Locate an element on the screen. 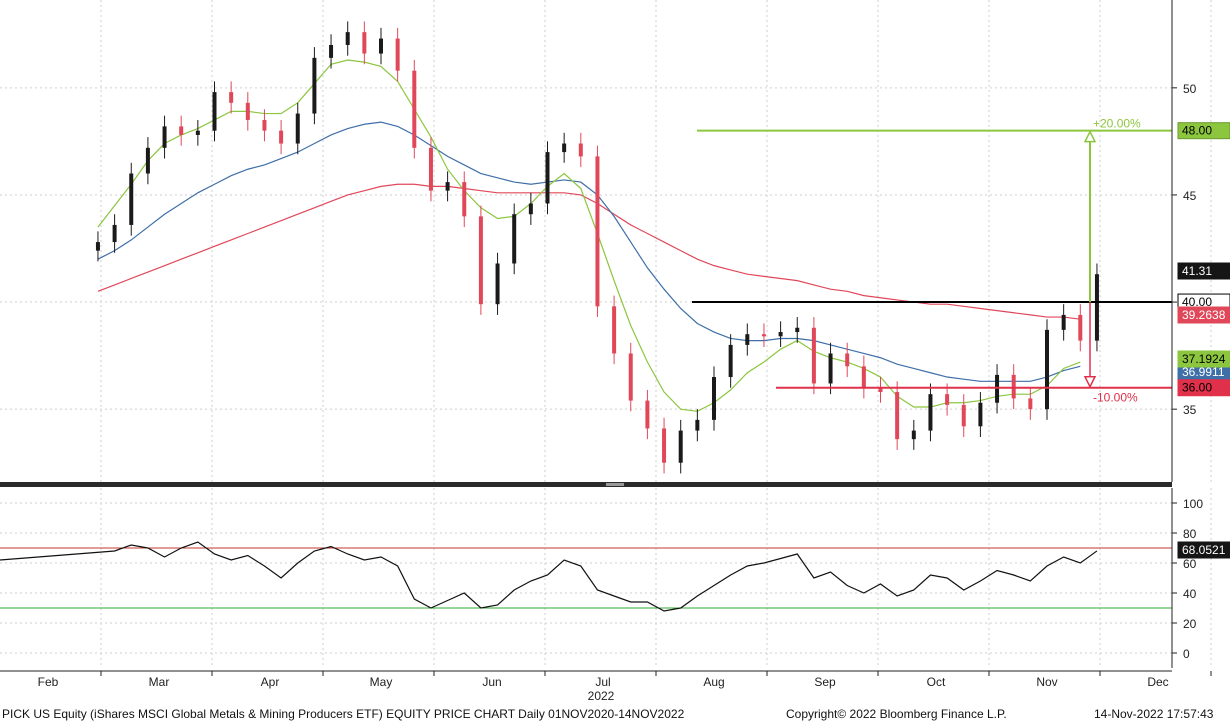 The image size is (1230, 723). rsi-tick-label: 40 is located at coordinates (1190, 594).